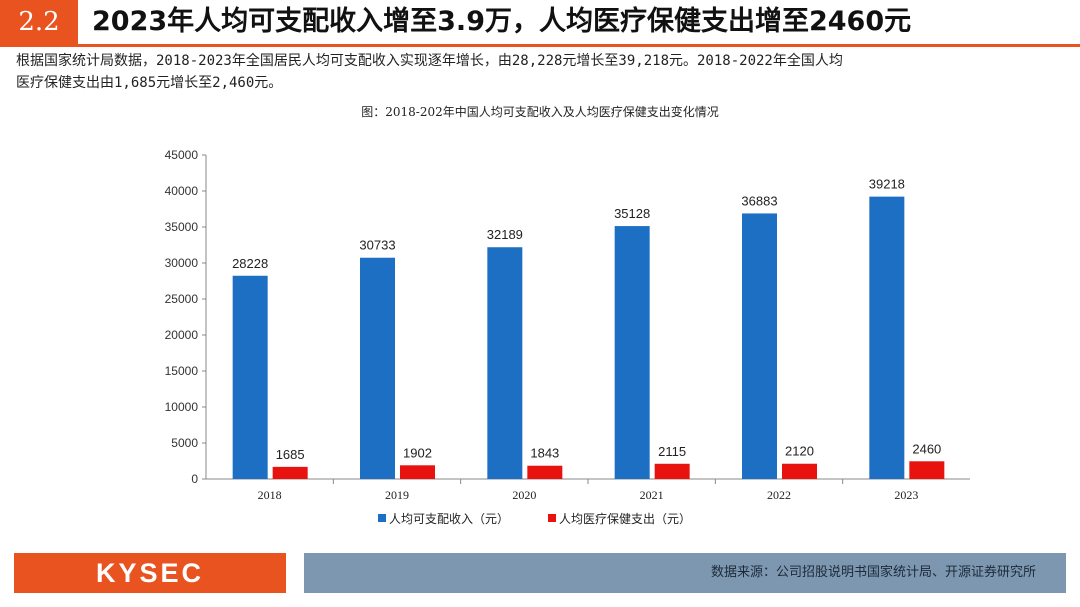  Describe the element at coordinates (873, 572) in the screenshot. I see `data-source: 数据来源：公司招股说明书国家统计局、开源证券研究所` at that location.